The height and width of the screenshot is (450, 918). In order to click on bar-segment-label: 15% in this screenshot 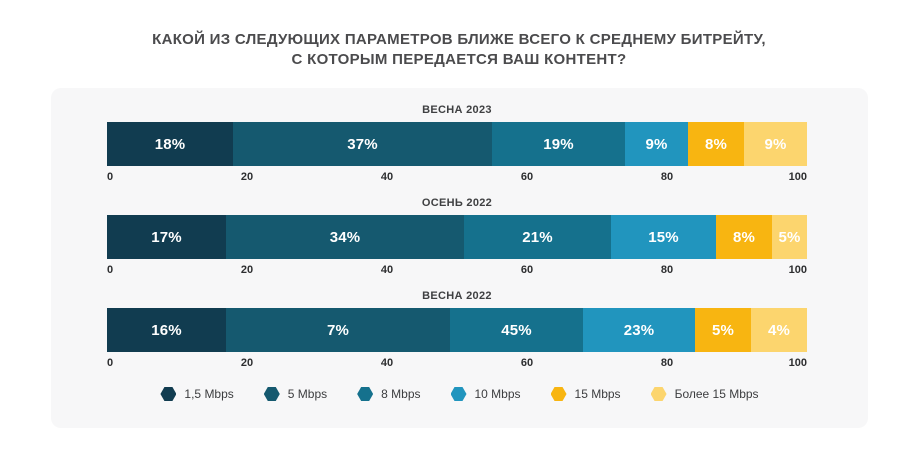, I will do `click(663, 237)`.